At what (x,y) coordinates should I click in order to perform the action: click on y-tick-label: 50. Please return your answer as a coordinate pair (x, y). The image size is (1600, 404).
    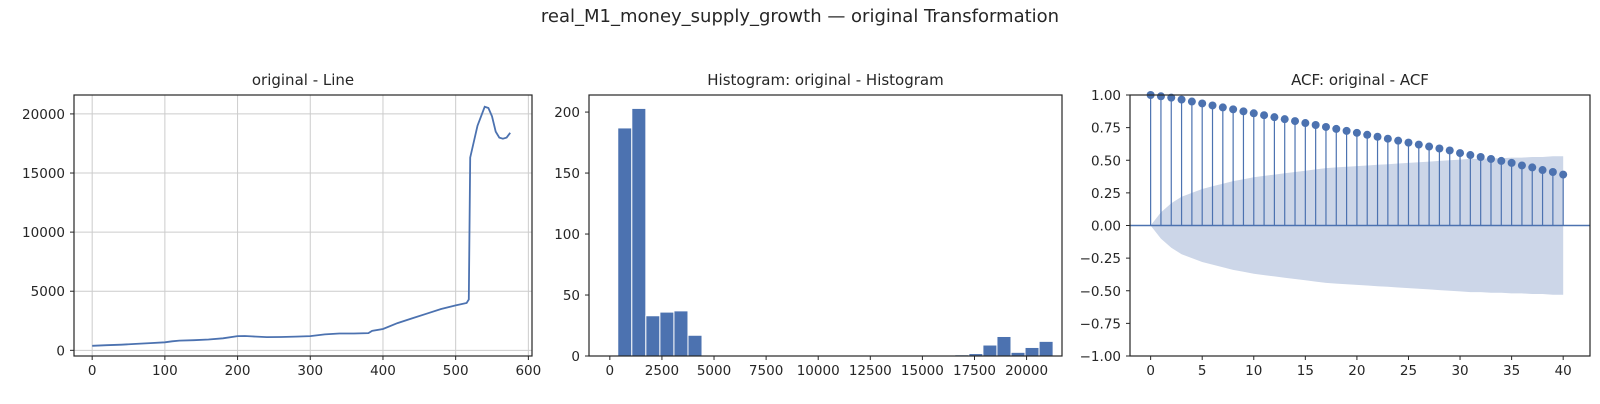
    Looking at the image, I should click on (571, 296).